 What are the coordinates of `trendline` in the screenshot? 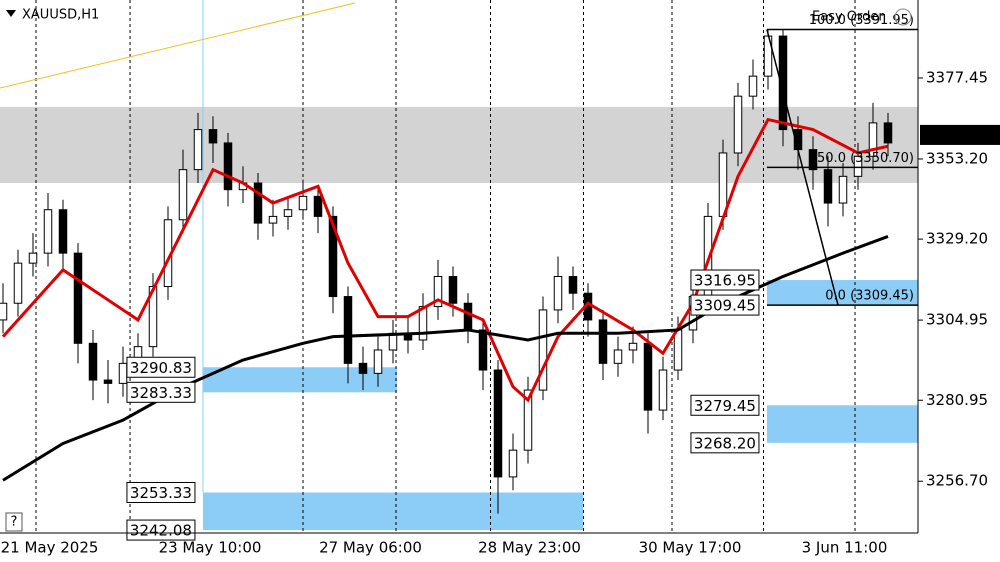 It's located at (178, 45).